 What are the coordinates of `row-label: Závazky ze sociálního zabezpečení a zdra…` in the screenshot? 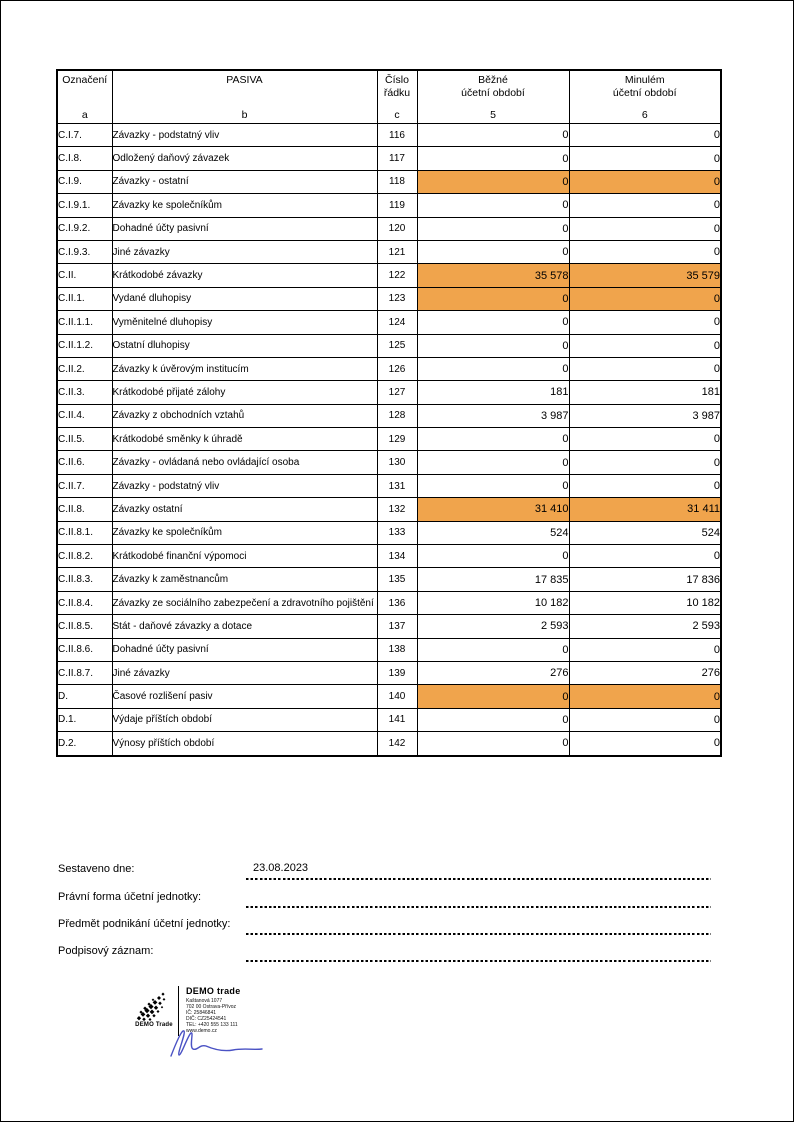 It's located at (244, 603).